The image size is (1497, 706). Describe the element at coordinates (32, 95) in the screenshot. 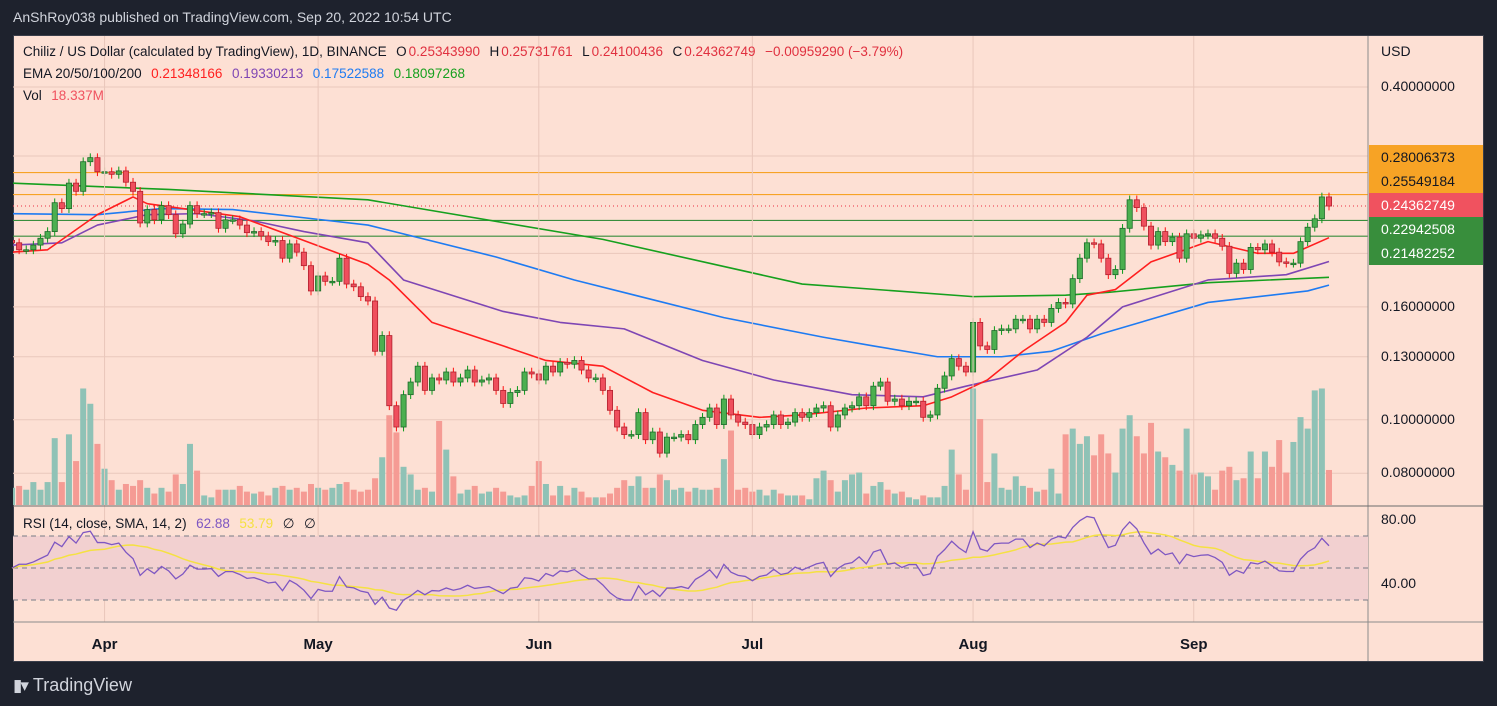

I see `vol-label: Vol` at that location.